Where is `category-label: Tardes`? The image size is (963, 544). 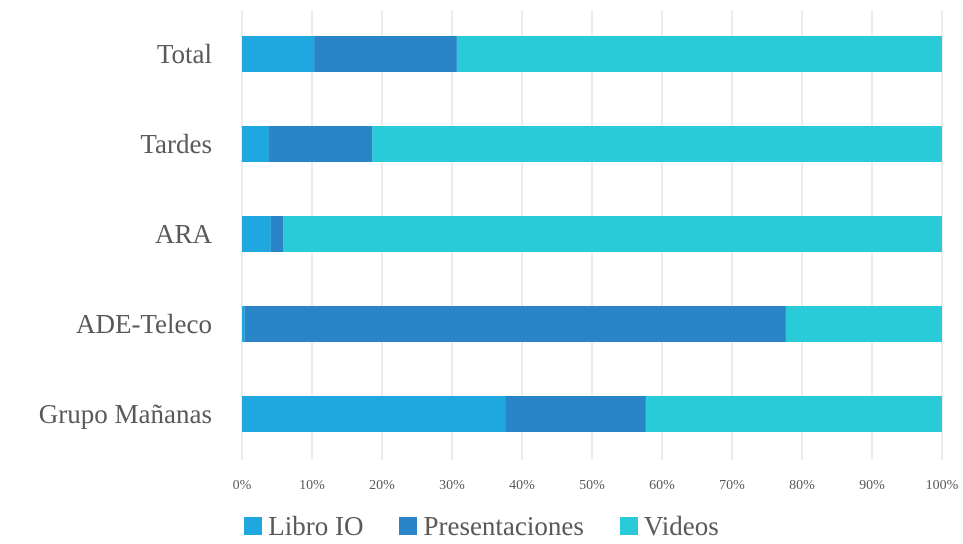
category-label: Tardes is located at coordinates (176, 144).